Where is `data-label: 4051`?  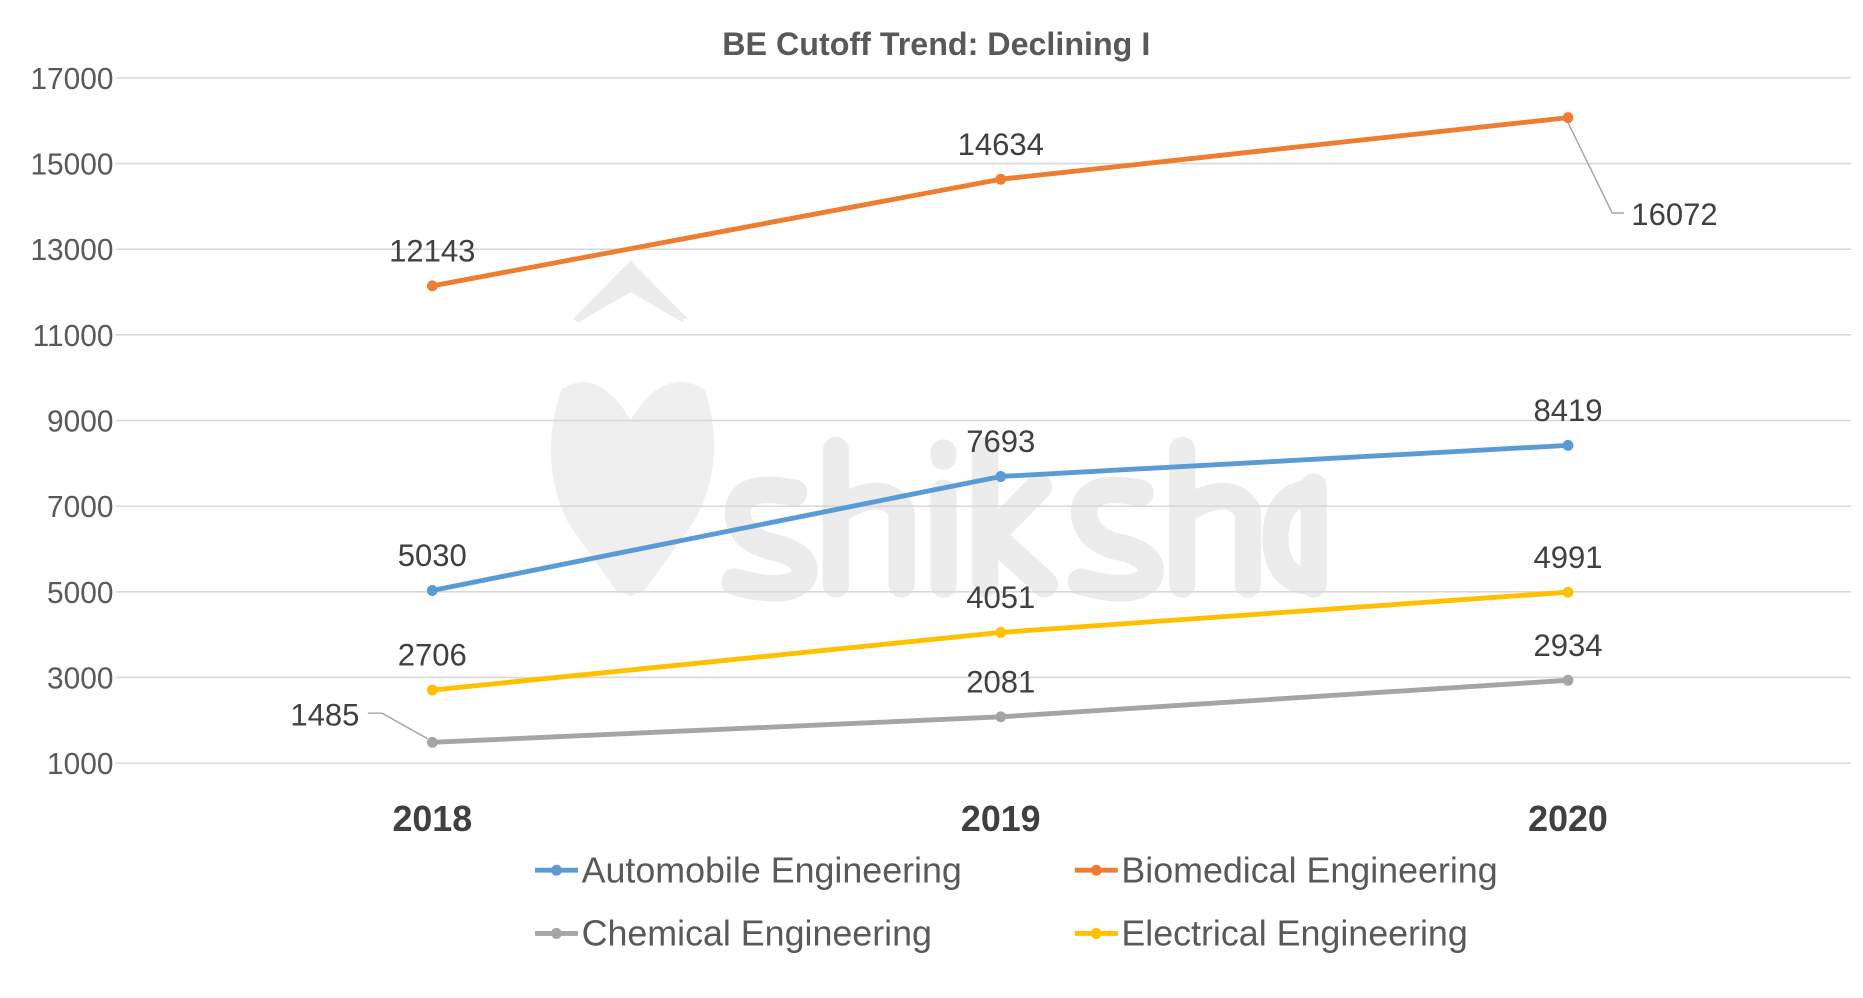 data-label: 4051 is located at coordinates (1000, 597).